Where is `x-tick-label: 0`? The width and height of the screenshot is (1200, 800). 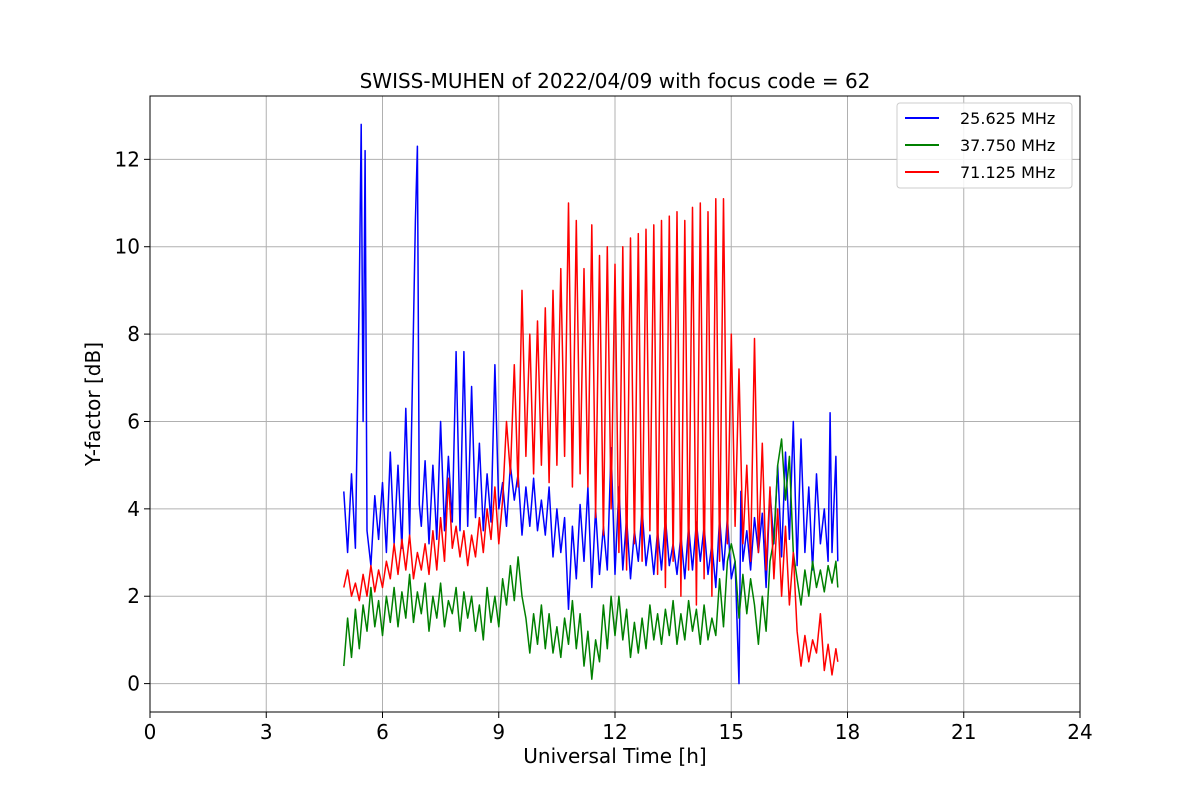
x-tick-label: 0 is located at coordinates (150, 732).